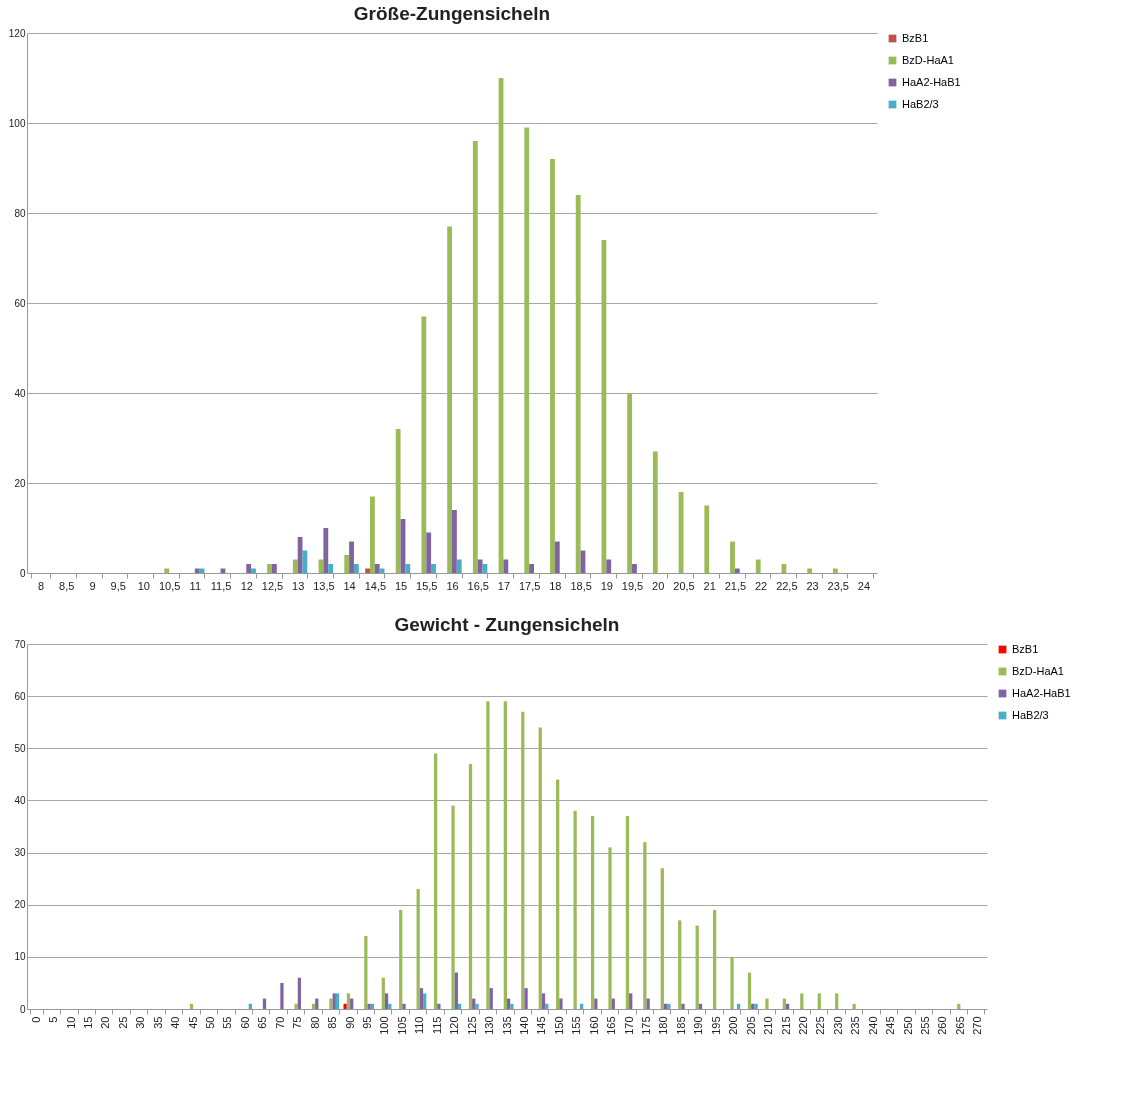 This screenshot has height=1117, width=1130. What do you see at coordinates (192, 1022) in the screenshot?
I see `x-tick-label: 45` at bounding box center [192, 1022].